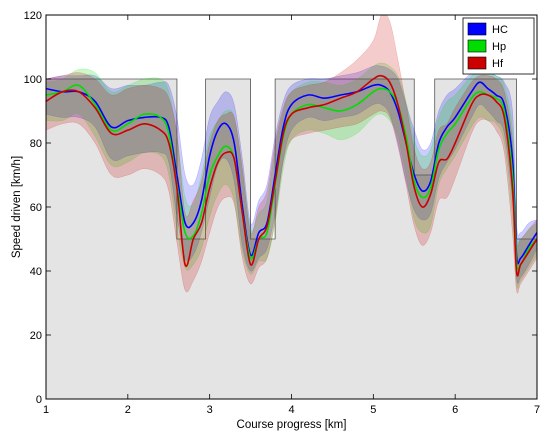 The image size is (550, 437). I want to click on legend-label-hc: HC, so click(500, 30).